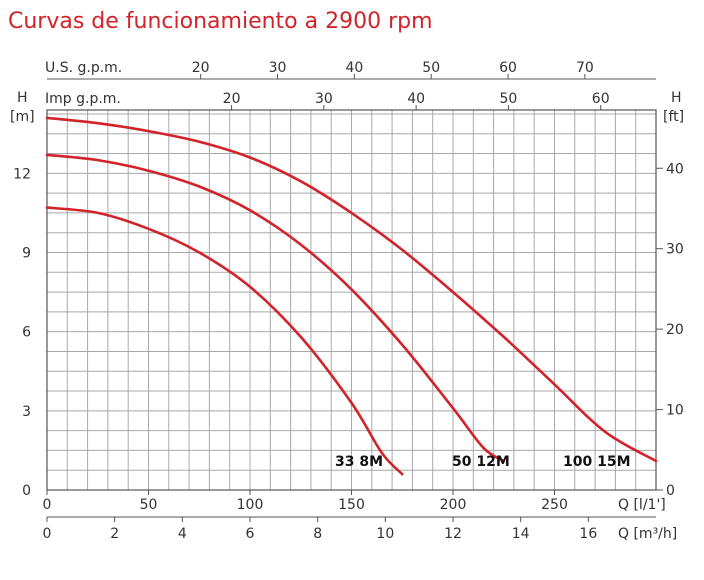  Describe the element at coordinates (22, 98) in the screenshot. I see `y-axis-label-left: H` at that location.